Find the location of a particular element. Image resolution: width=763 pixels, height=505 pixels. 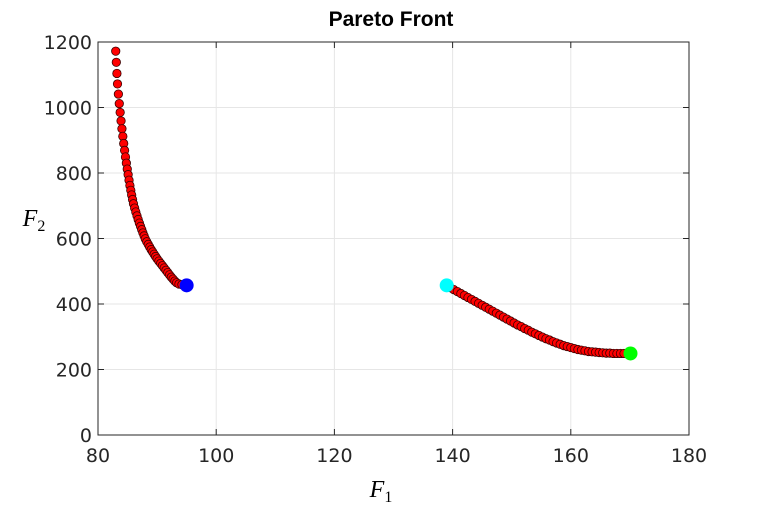

y-axis-label: F2 is located at coordinates (34, 220).